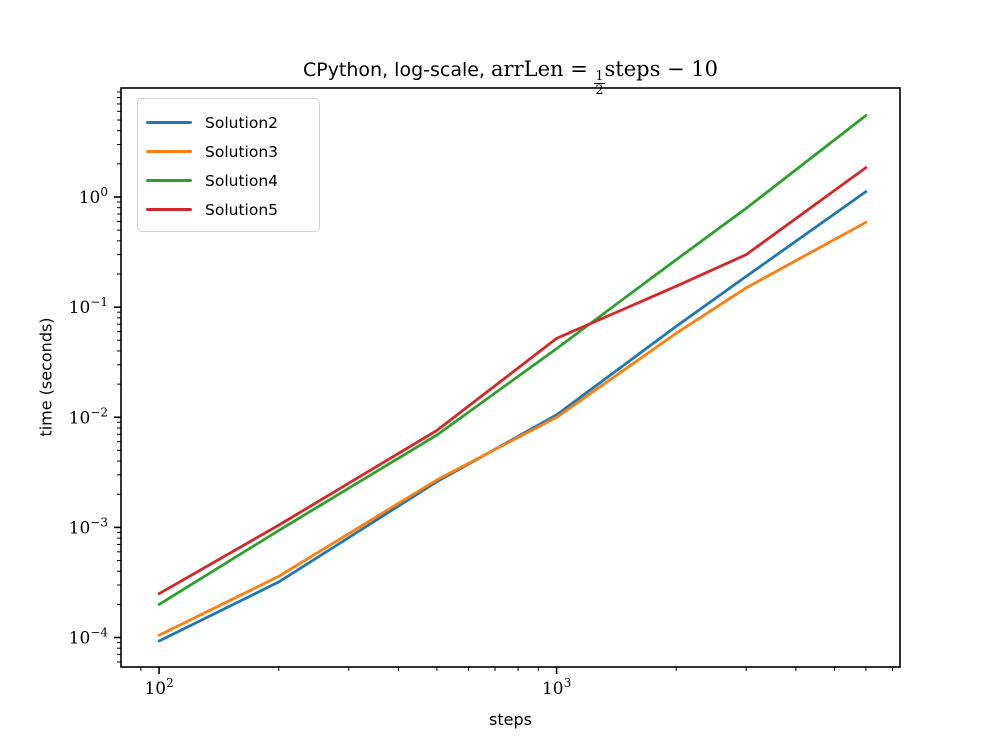  Describe the element at coordinates (556, 687) in the screenshot. I see `x-tick-label: 10³` at that location.